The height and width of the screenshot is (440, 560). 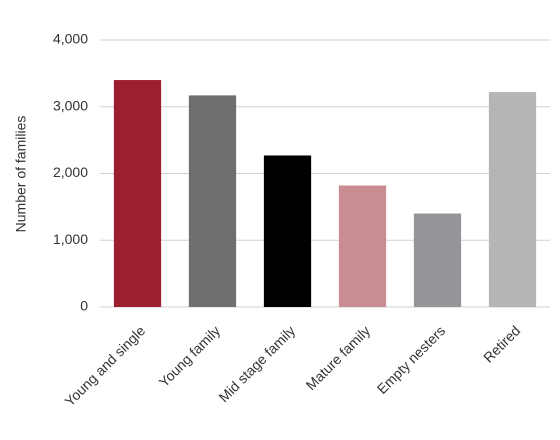 What do you see at coordinates (21, 174) in the screenshot?
I see `y-axis-title: Number of families` at bounding box center [21, 174].